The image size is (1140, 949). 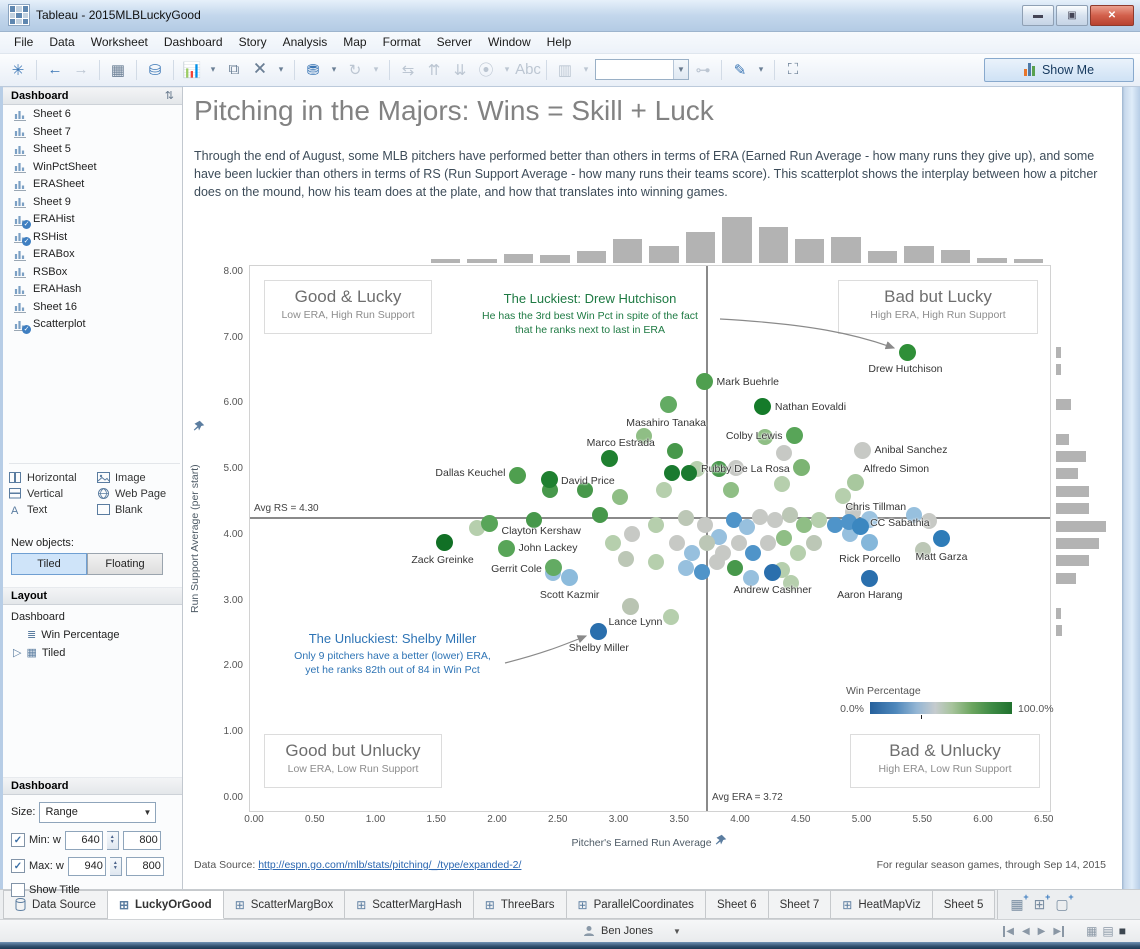 What do you see at coordinates (92, 325) in the screenshot?
I see `sheet-item-scatterplot: ✓ Scatterplot` at bounding box center [92, 325].